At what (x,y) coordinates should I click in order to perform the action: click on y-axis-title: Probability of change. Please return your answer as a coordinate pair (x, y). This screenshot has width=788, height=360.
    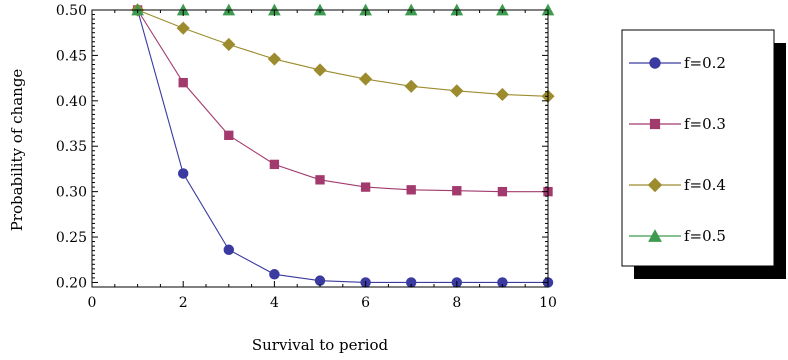
    Looking at the image, I should click on (17, 150).